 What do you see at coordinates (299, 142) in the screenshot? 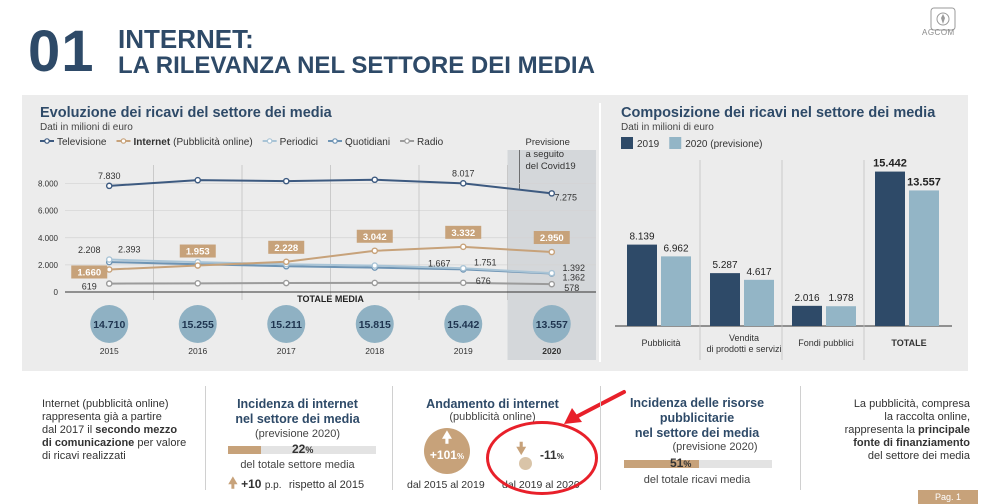
I see `legend-label: Periodici` at bounding box center [299, 142].